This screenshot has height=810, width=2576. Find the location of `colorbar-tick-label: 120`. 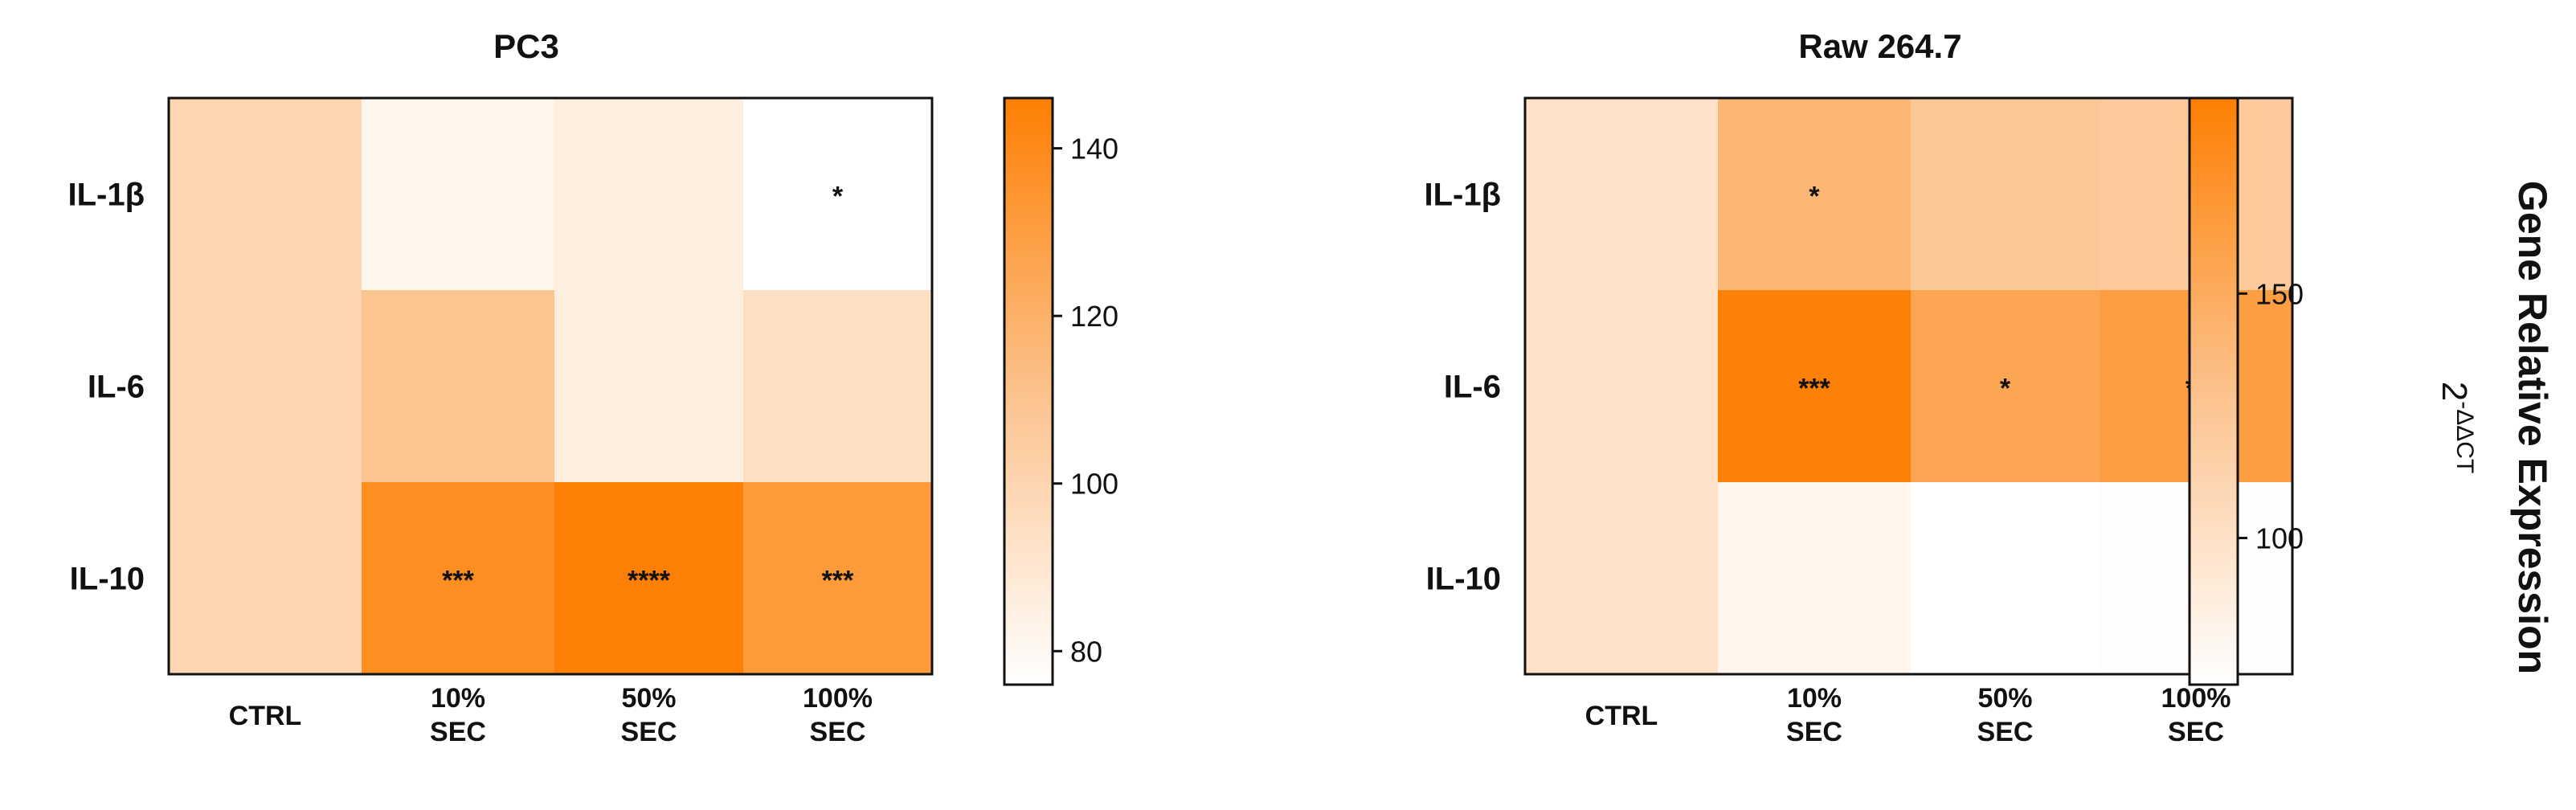

colorbar-tick-label: 120 is located at coordinates (1094, 316).